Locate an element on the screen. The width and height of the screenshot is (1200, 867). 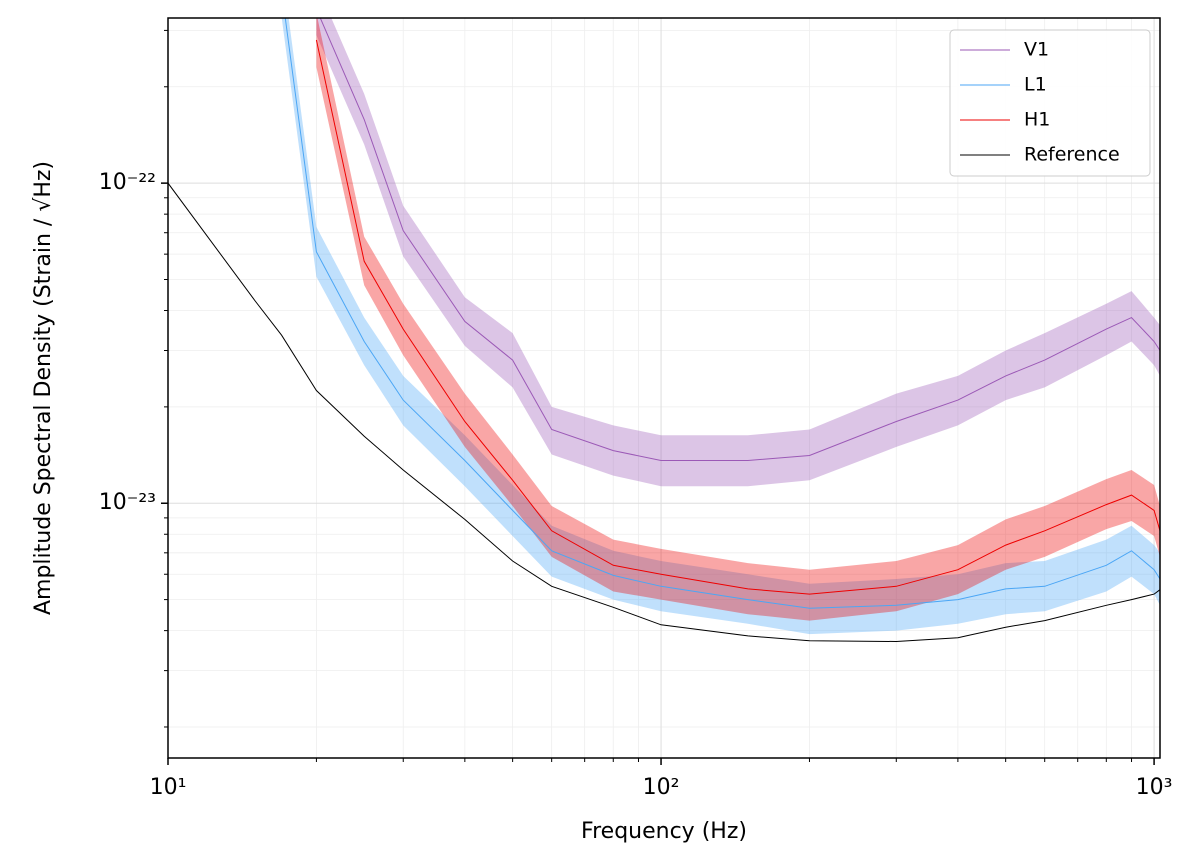
x-axis-label: Frequency (Hz) is located at coordinates (664, 831).